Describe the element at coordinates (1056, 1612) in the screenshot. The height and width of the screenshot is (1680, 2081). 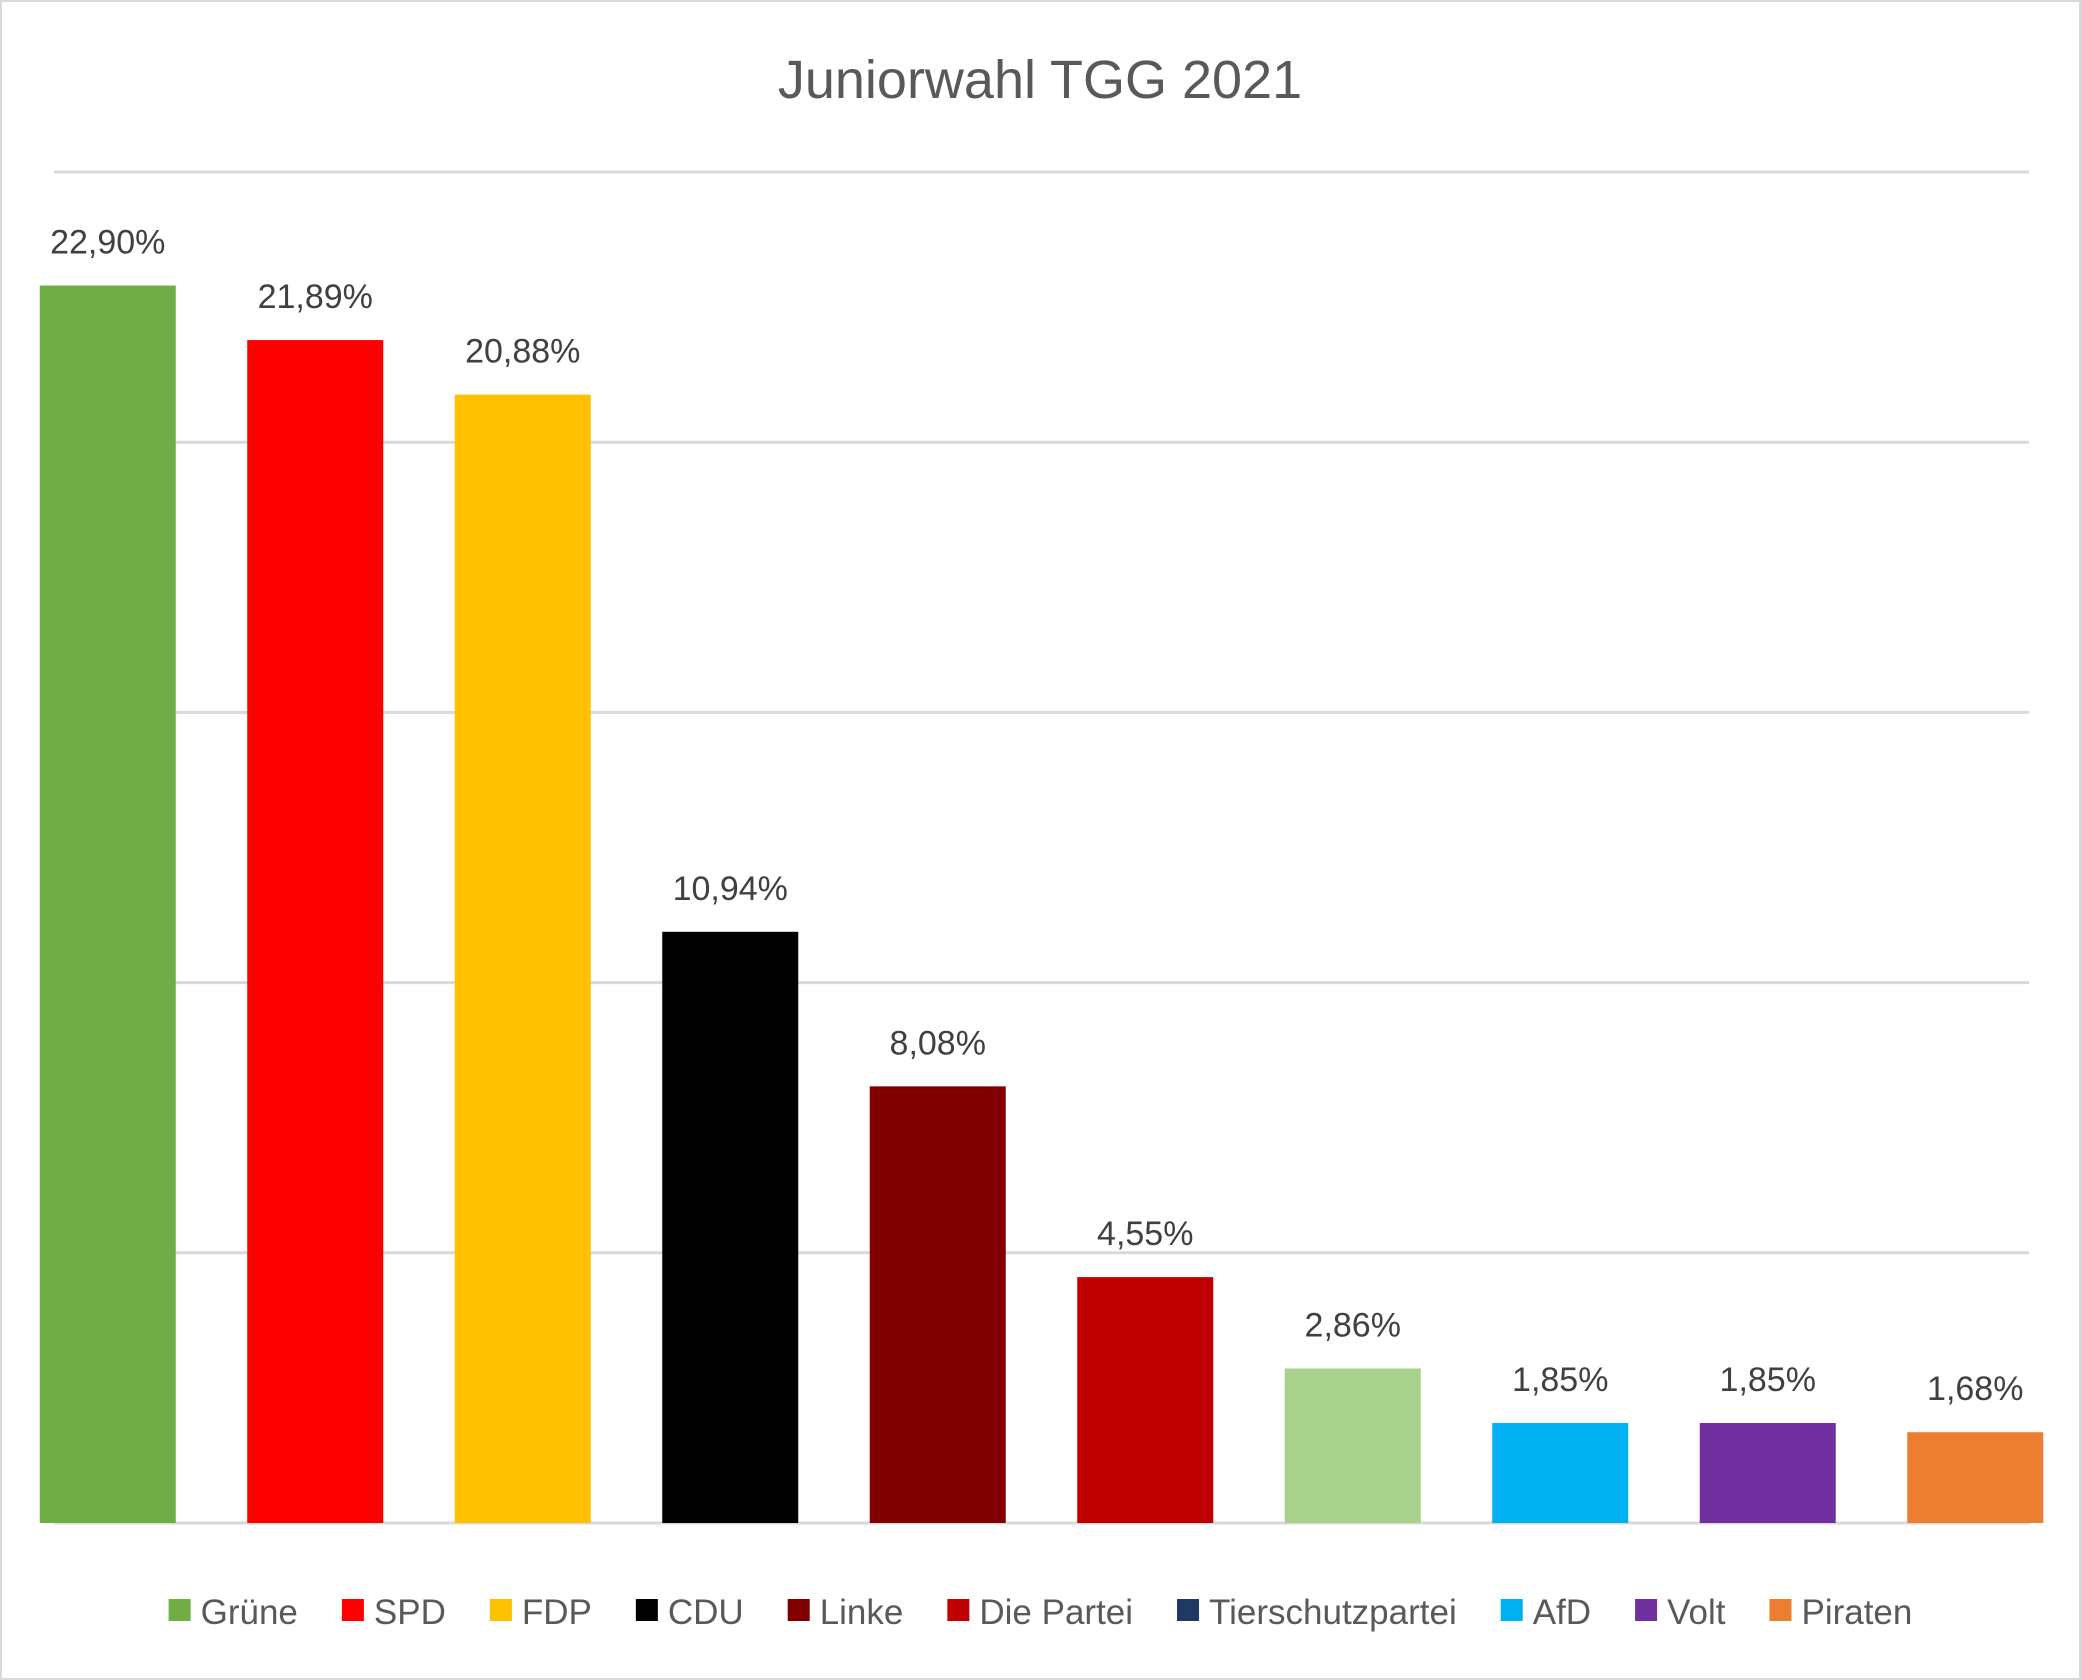
I see `legend-label: Die Partei` at that location.